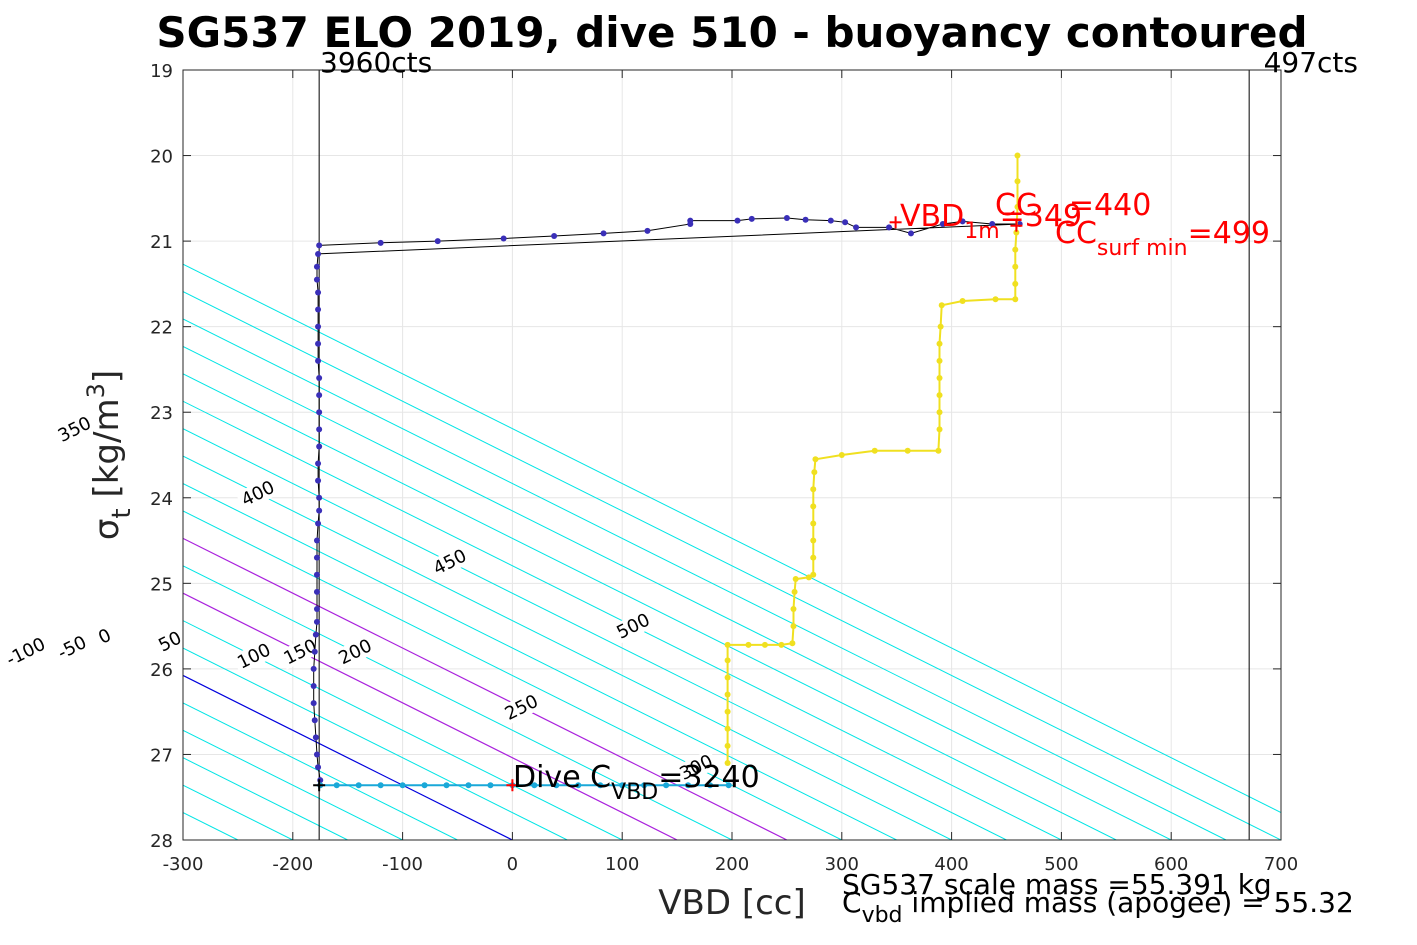 The height and width of the screenshot is (945, 1417). I want to click on y-axis-label-sub: t, so click(122, 513).